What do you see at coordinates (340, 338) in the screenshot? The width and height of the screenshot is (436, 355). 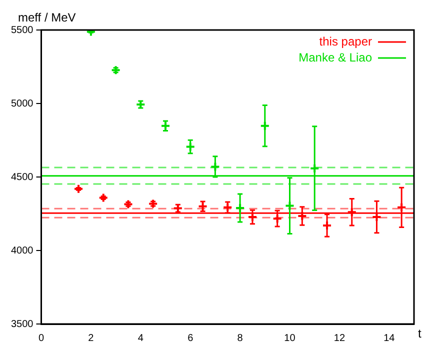 I see `x-tick-label: 12` at bounding box center [340, 338].